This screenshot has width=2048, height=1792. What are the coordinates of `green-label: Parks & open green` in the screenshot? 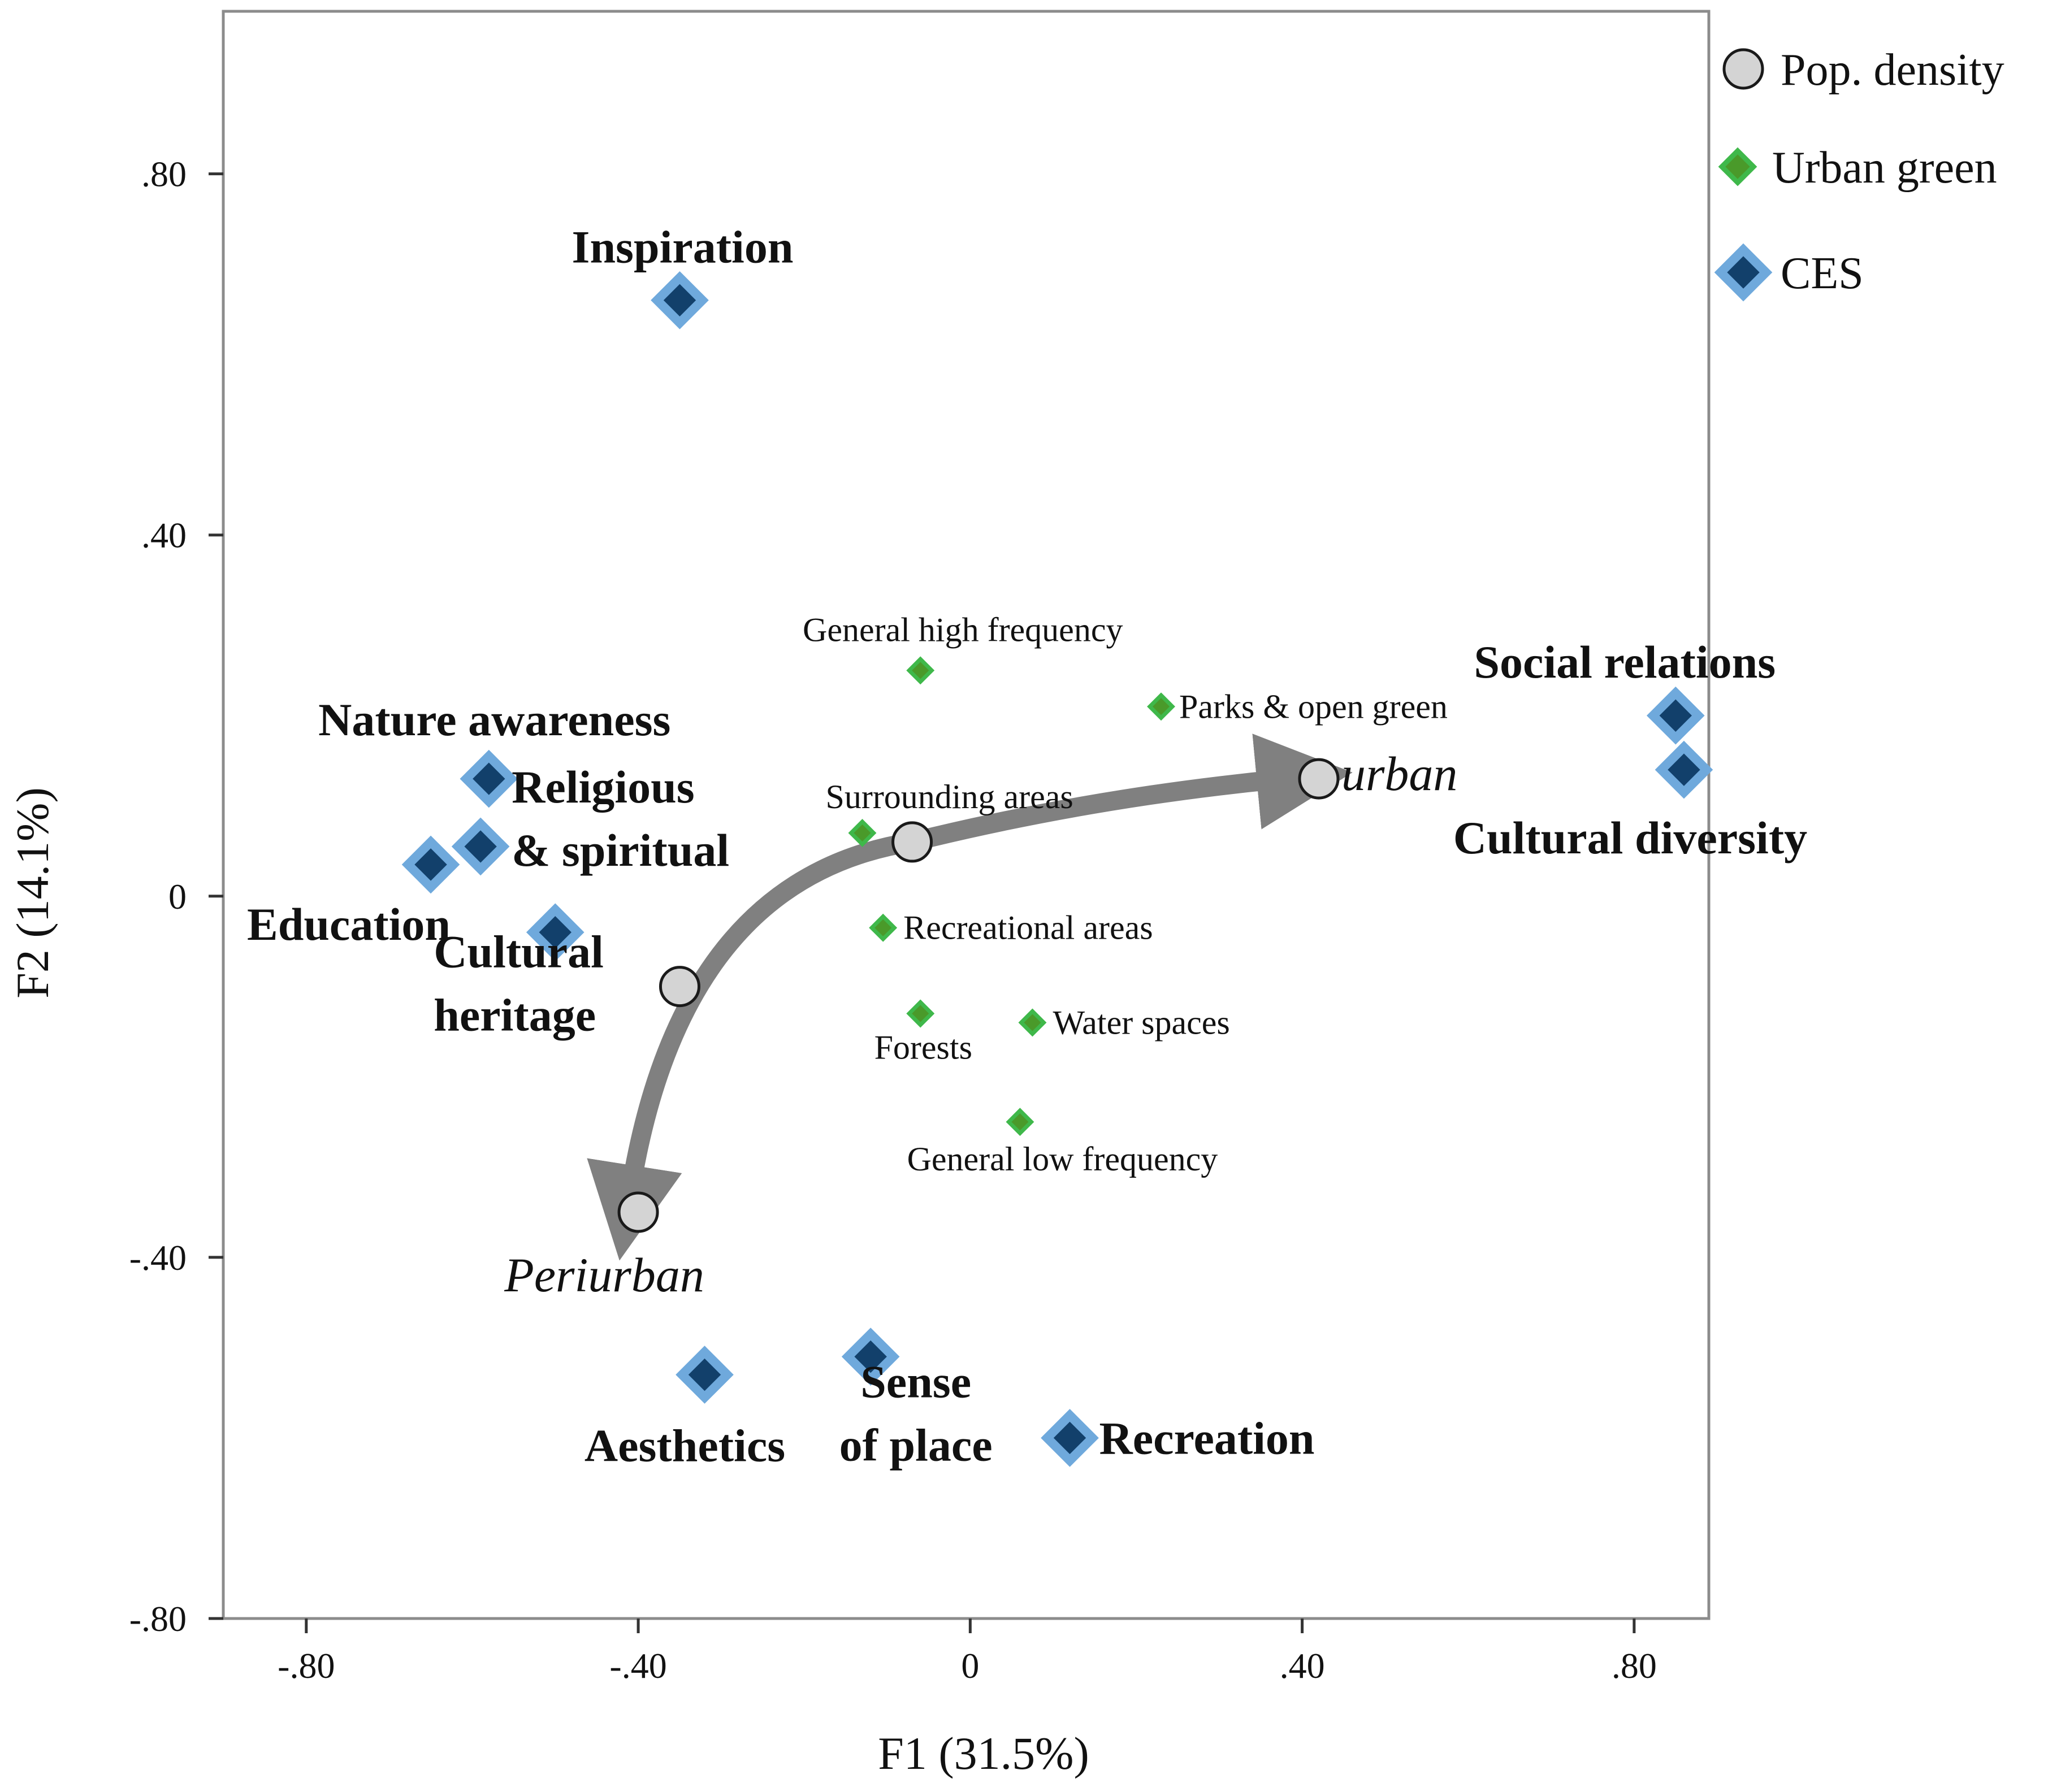 It's located at (1313, 706).